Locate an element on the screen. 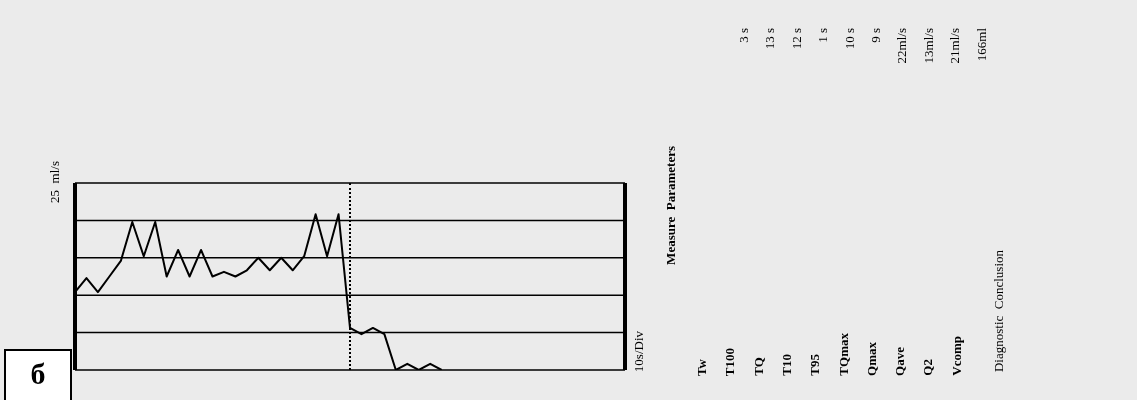 This screenshot has width=1137, height=400. text: TQmax is located at coordinates (843, 354).